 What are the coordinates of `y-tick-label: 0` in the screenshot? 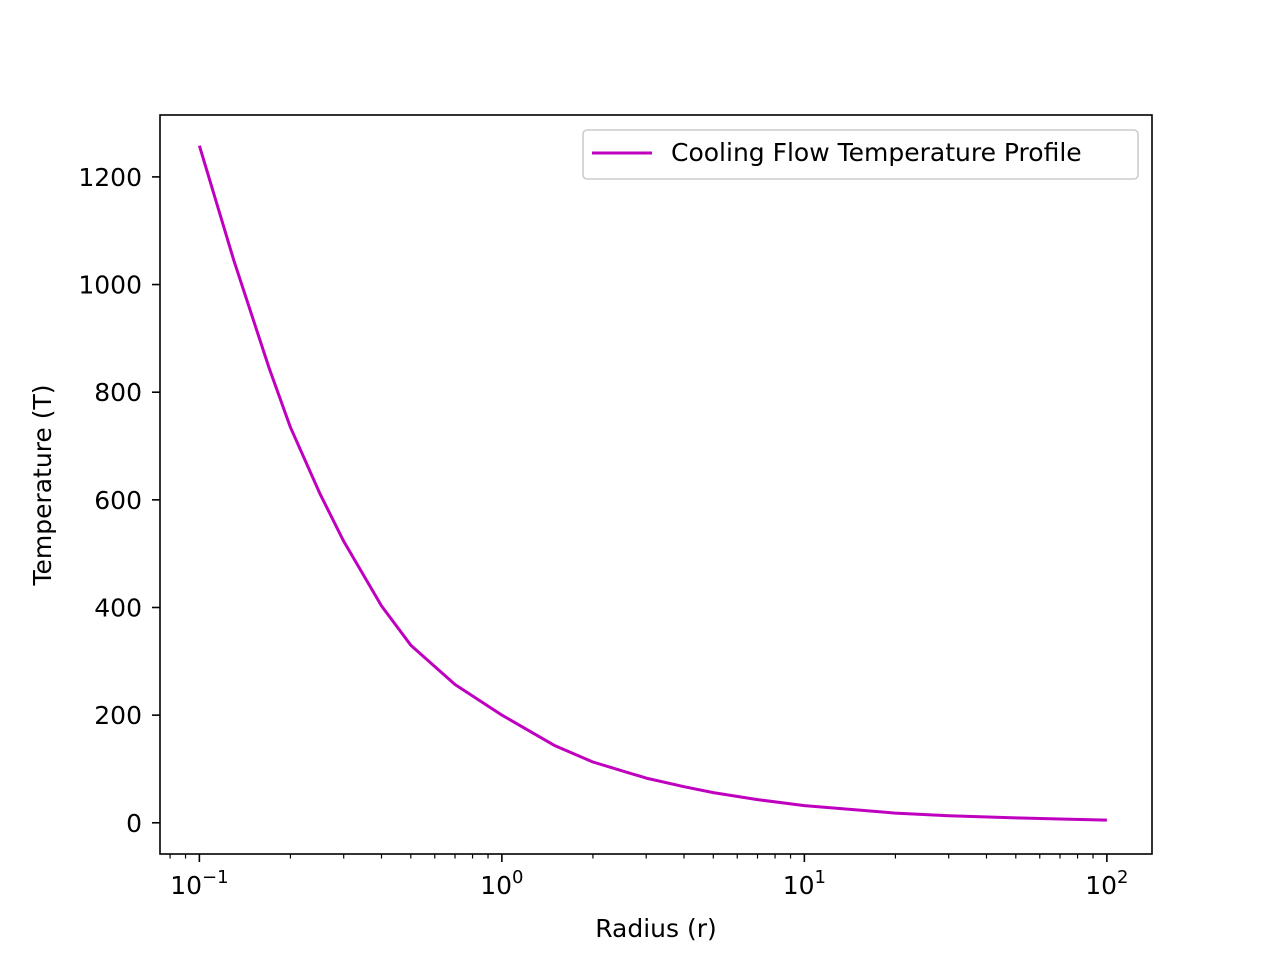 It's located at (134, 823).